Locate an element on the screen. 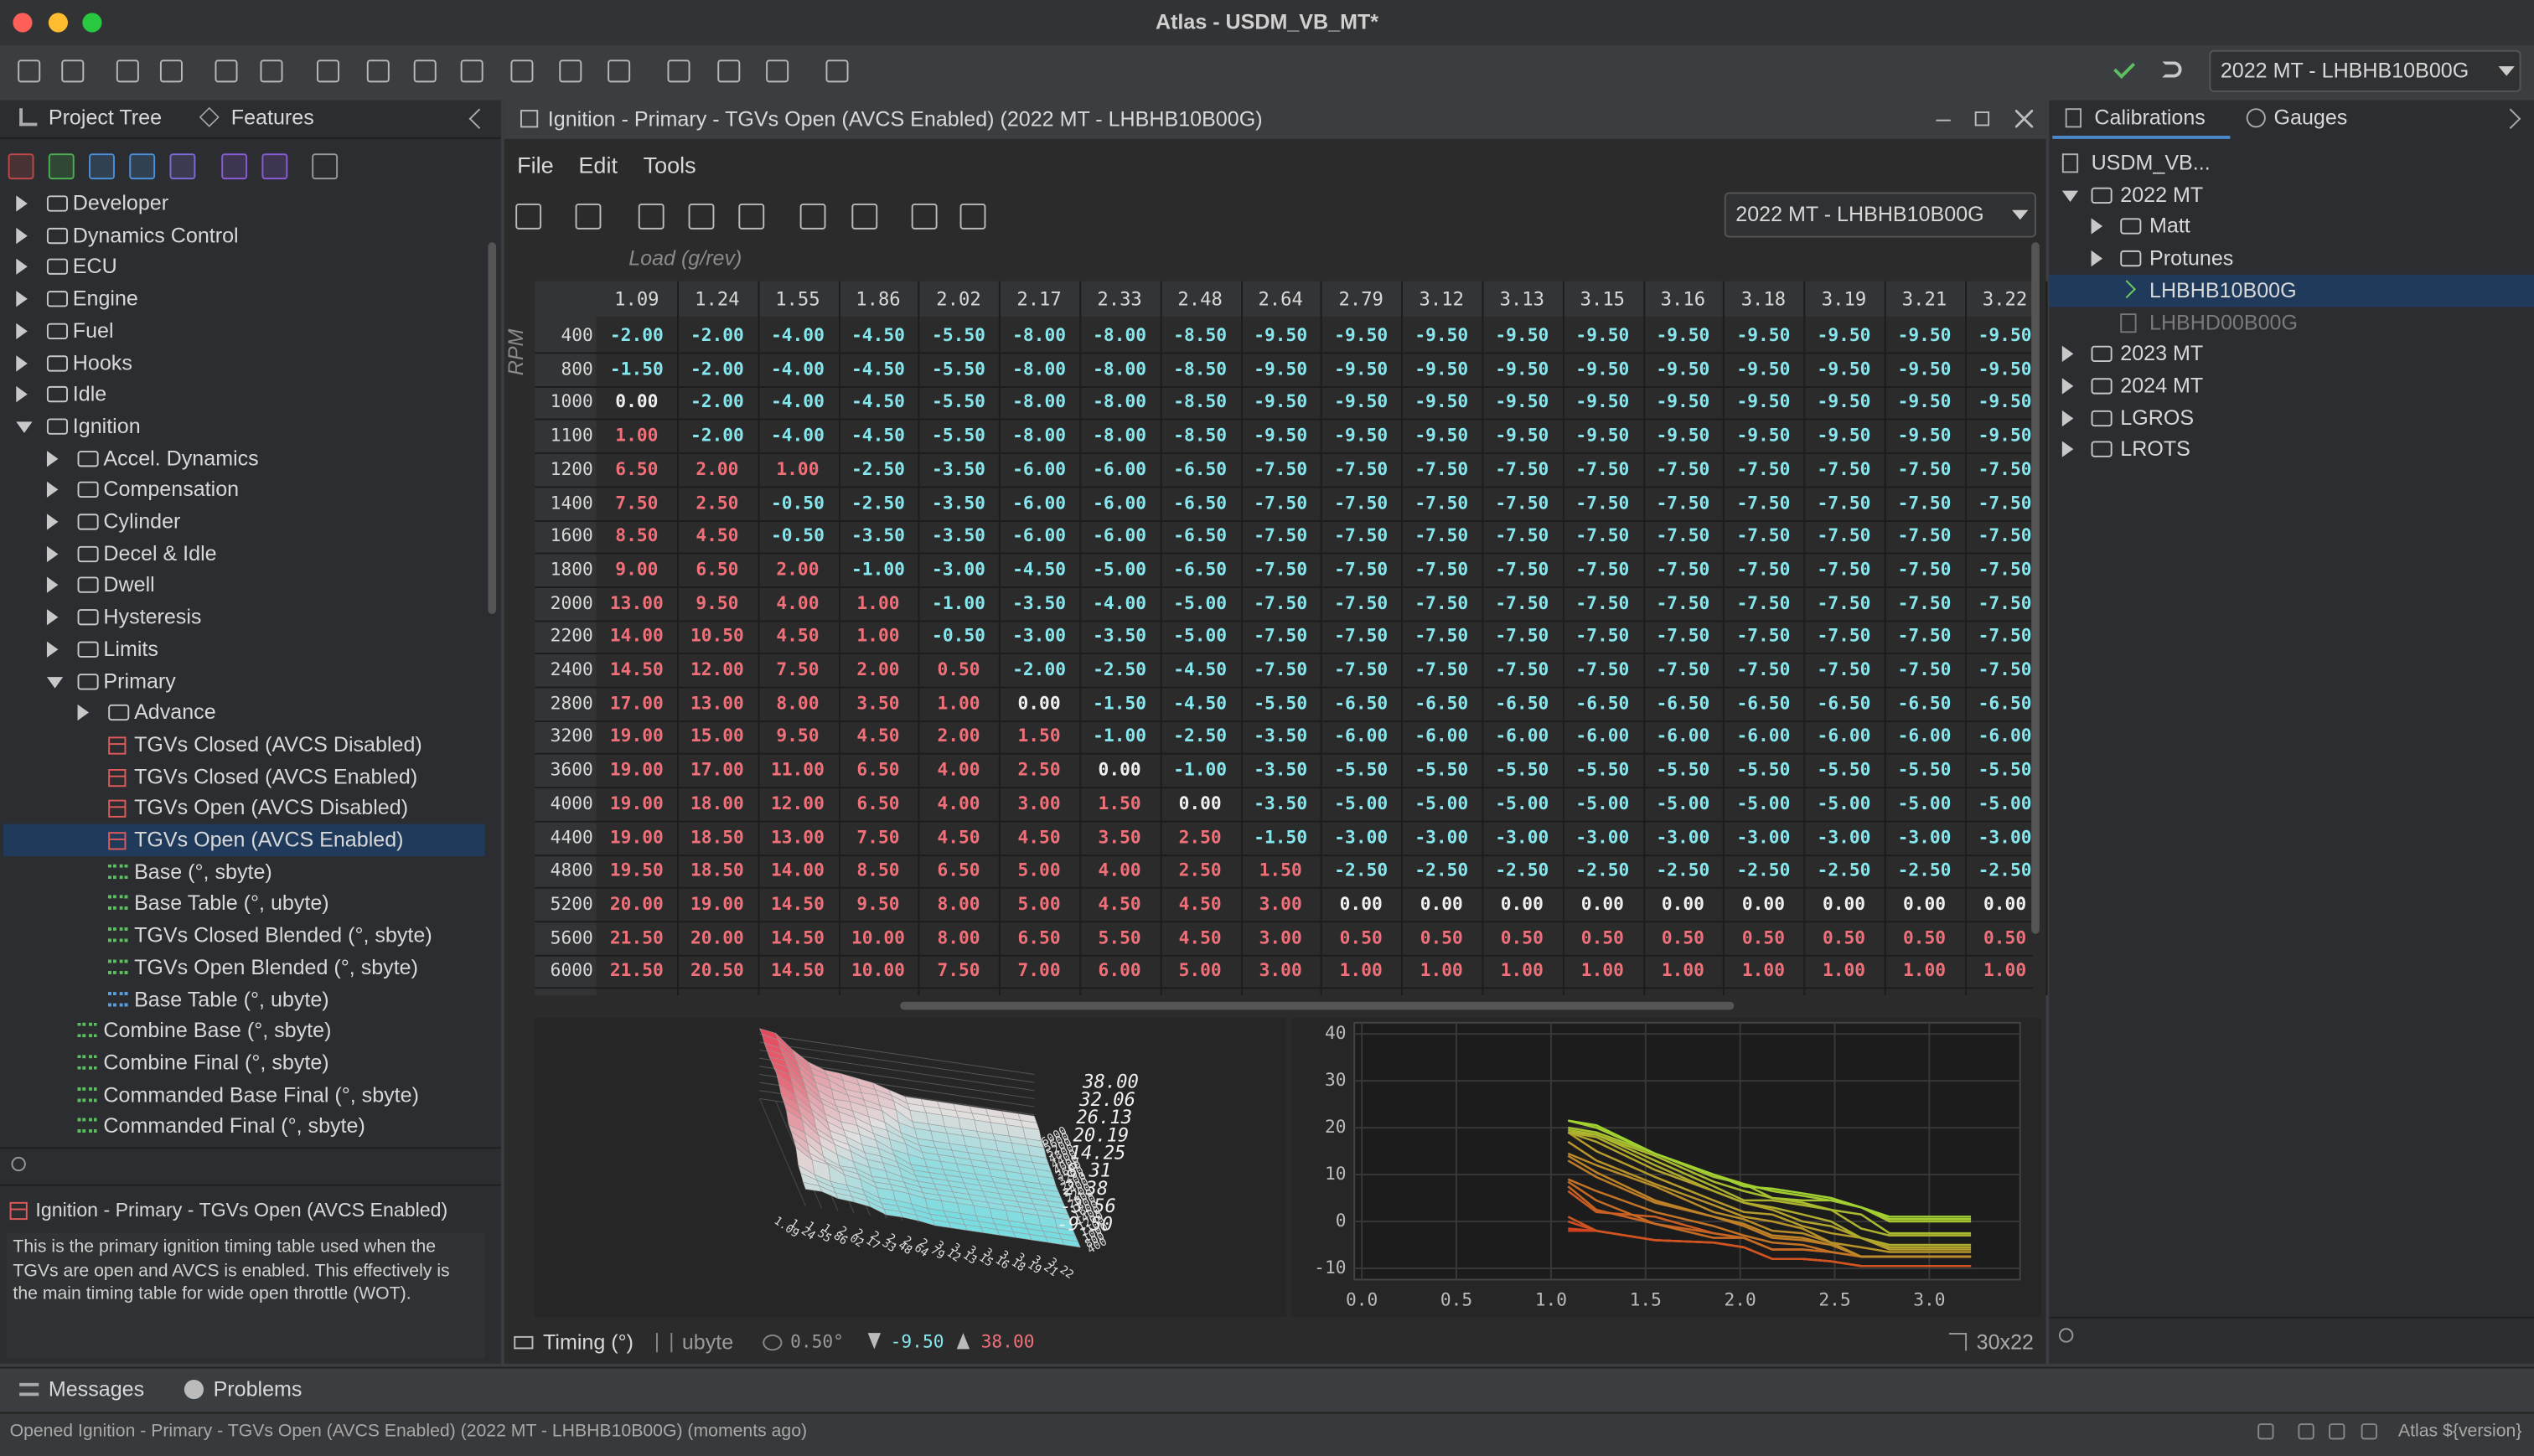 The width and height of the screenshot is (2534, 1456). table-cell: -6.50 is located at coordinates (1683, 703).